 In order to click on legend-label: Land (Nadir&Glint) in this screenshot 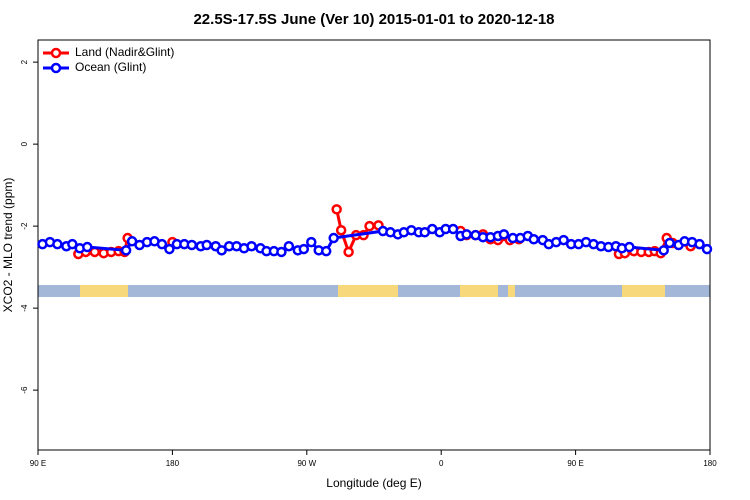, I will do `click(124, 52)`.